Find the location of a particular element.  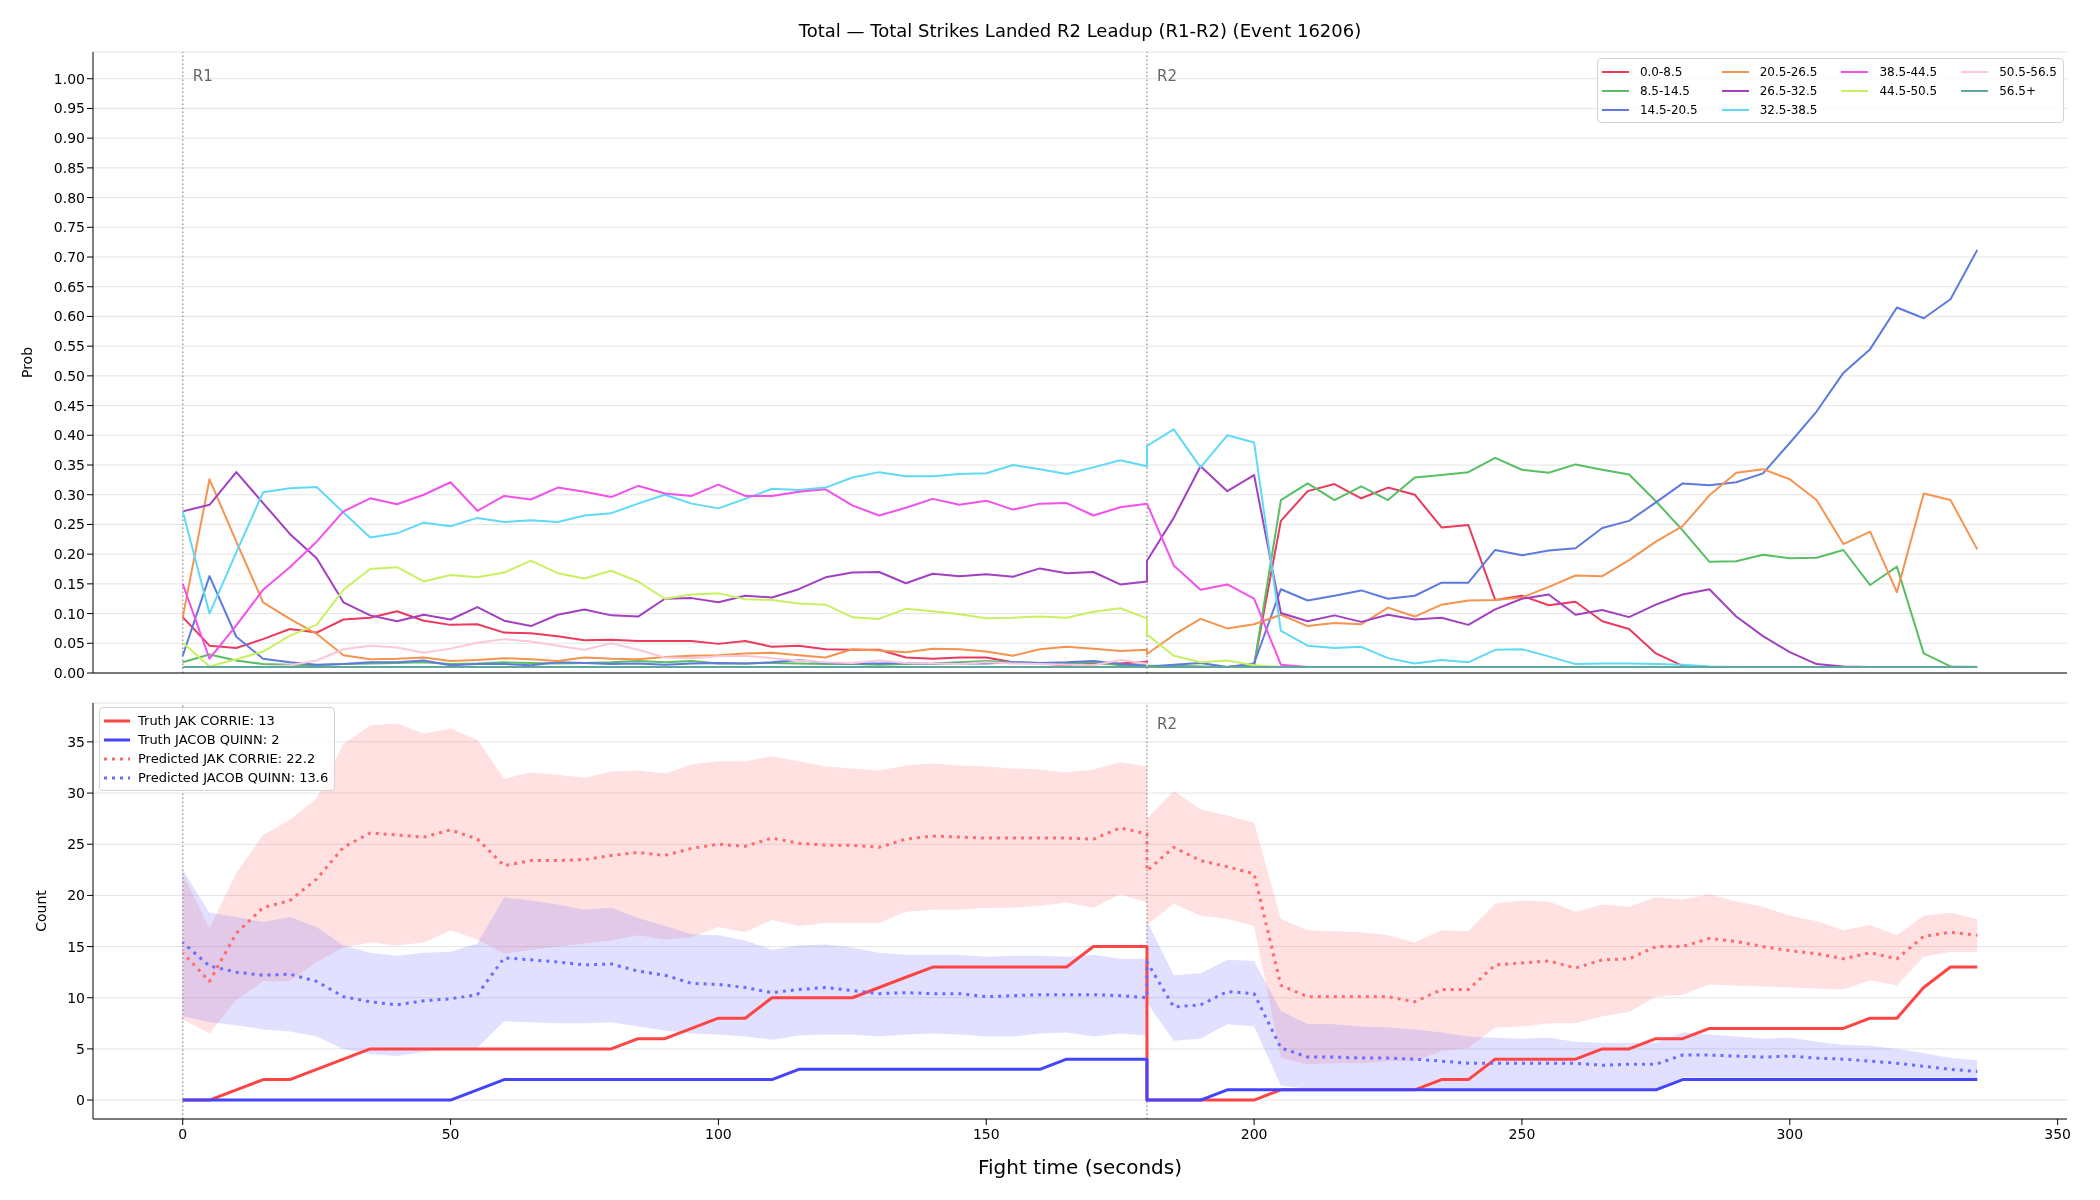

y-tick-label: 25 is located at coordinates (76, 844).